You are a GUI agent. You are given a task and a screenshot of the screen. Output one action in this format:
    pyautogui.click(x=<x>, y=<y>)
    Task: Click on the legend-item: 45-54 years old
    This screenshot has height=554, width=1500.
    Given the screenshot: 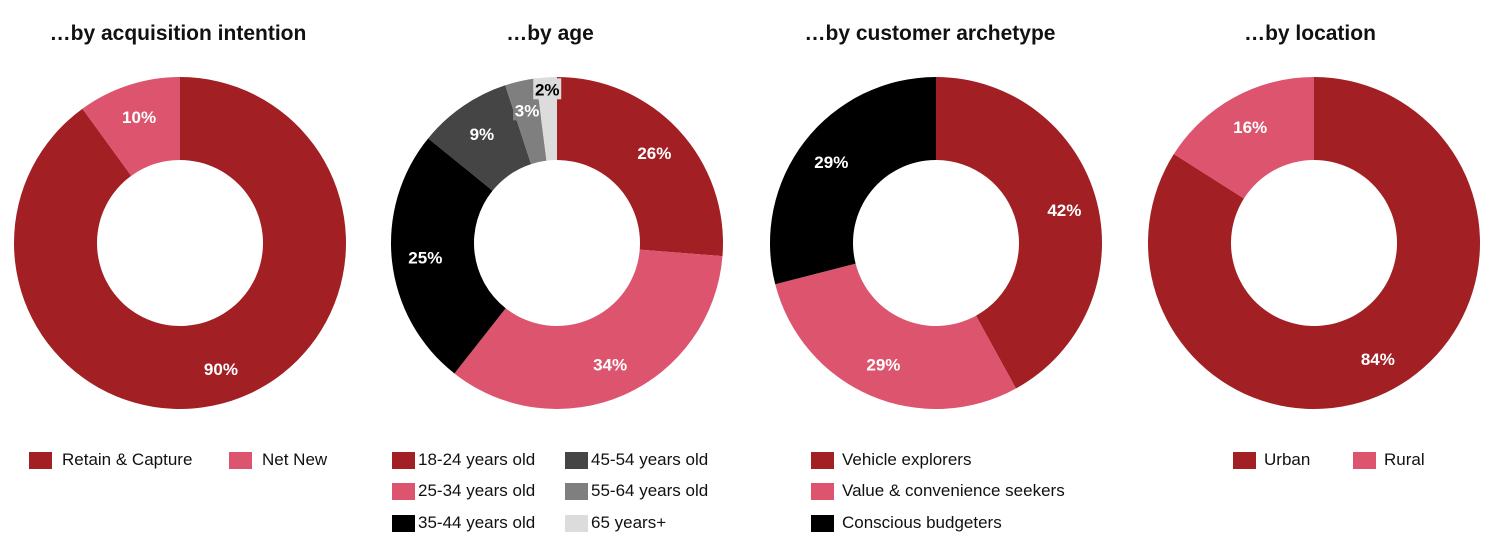 What is the action you would take?
    pyautogui.click(x=636, y=460)
    